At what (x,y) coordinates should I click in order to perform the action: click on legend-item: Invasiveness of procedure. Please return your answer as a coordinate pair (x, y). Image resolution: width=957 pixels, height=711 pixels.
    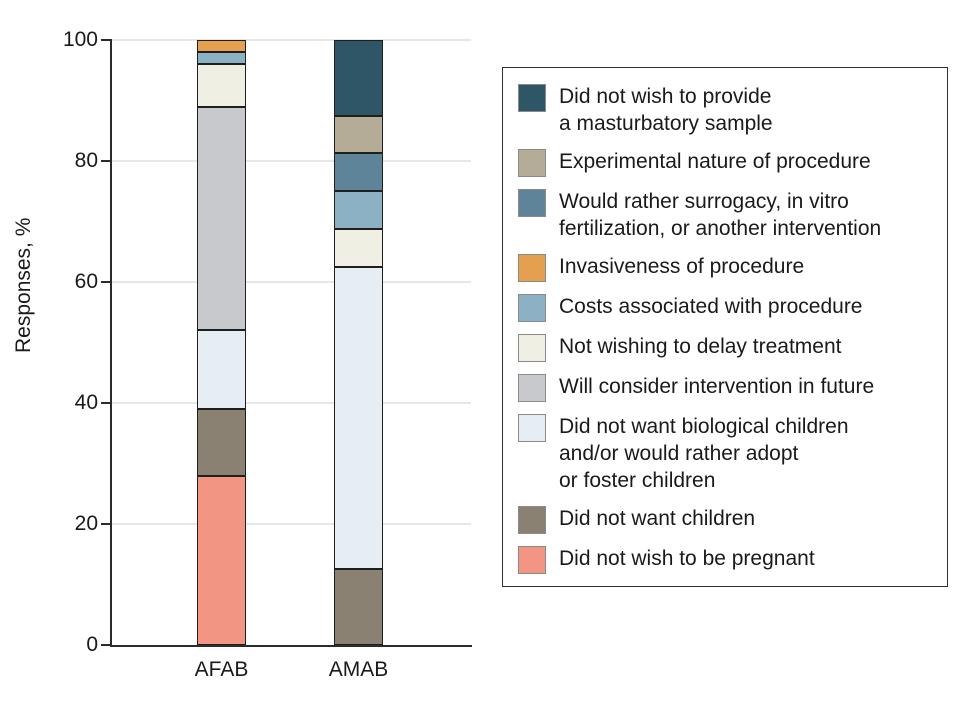
    Looking at the image, I should click on (728, 267).